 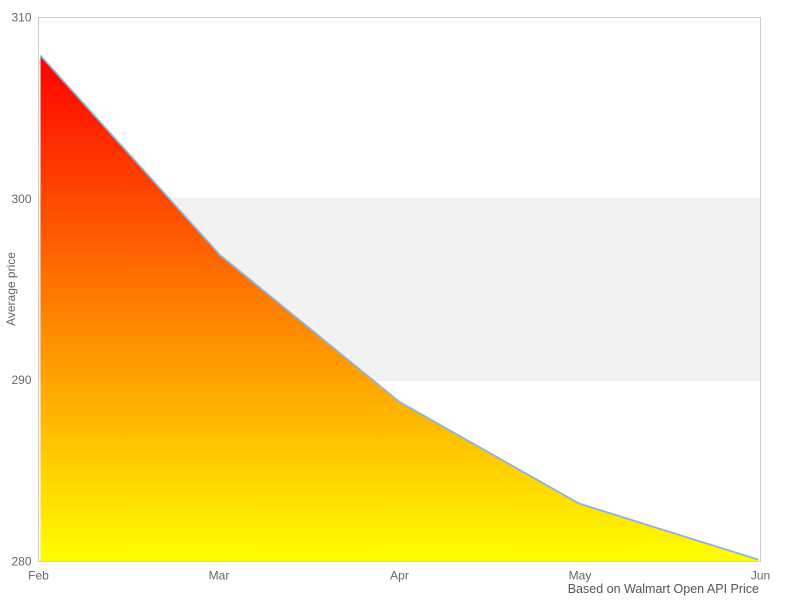 What do you see at coordinates (21, 380) in the screenshot?
I see `y-tick-label: 290` at bounding box center [21, 380].